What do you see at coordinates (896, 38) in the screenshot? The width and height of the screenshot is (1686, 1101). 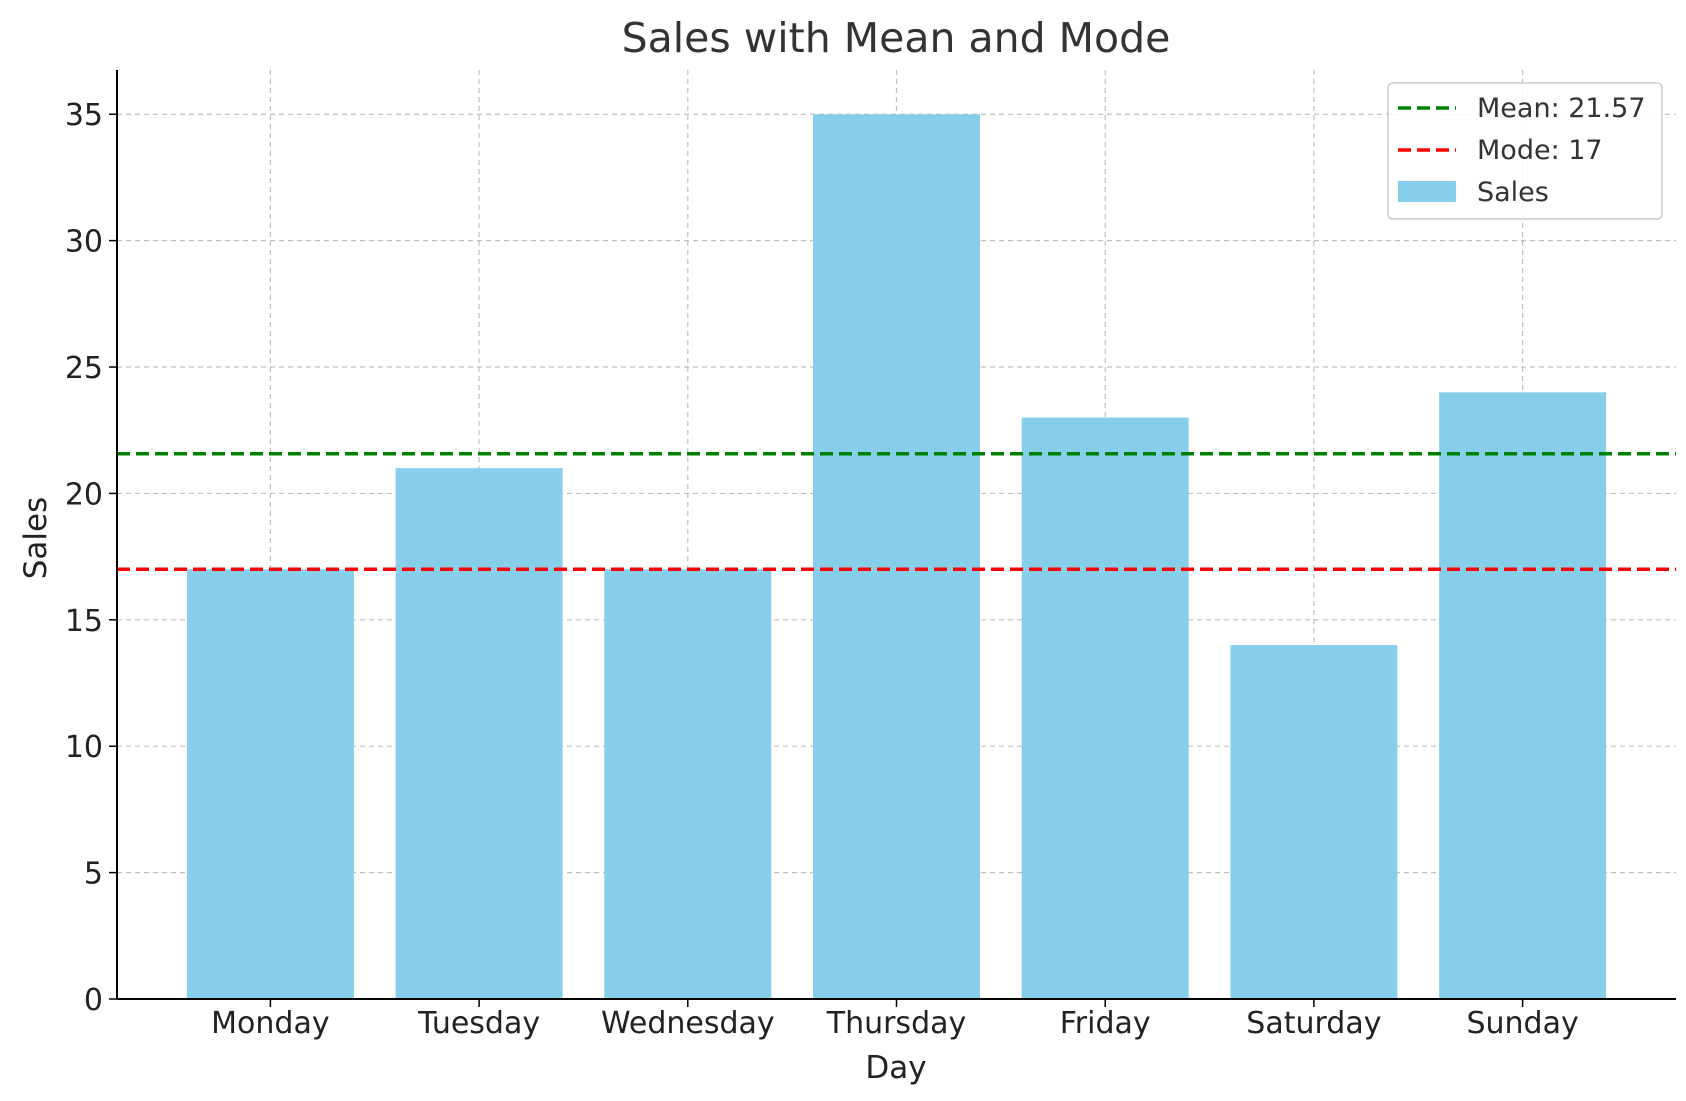 I see `chart-title: Sales with Mean and Mode` at bounding box center [896, 38].